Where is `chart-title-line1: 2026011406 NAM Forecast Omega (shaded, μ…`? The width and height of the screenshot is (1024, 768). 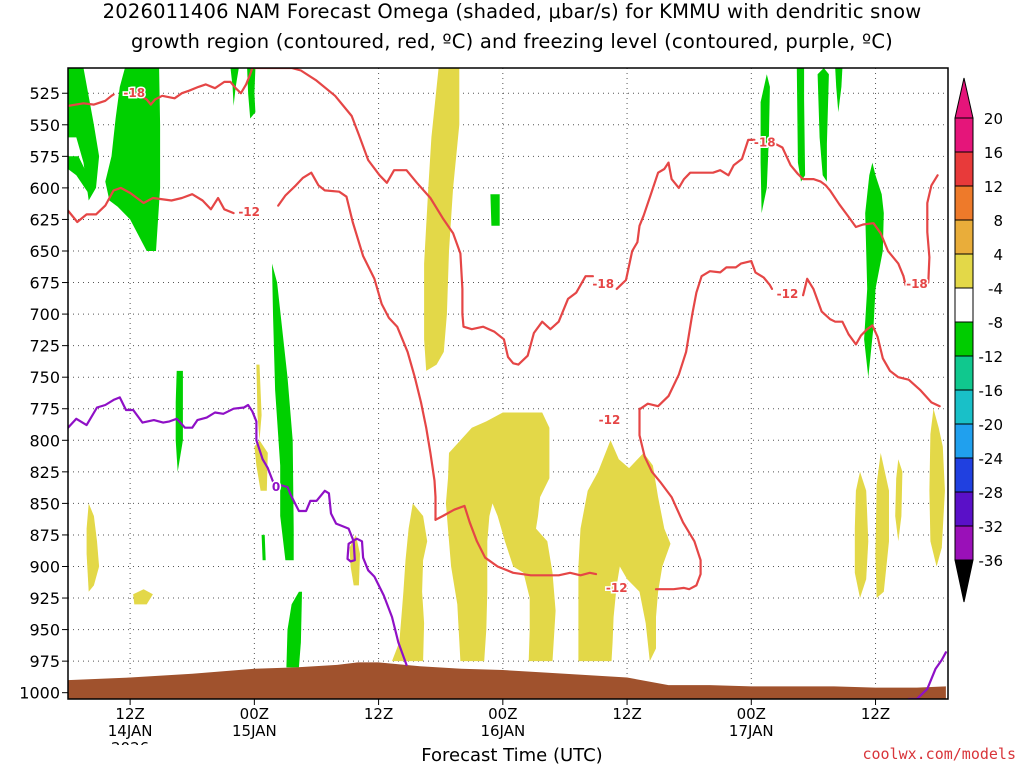
chart-title-line1: 2026011406 NAM Forecast Omega (shaded, μ… is located at coordinates (512, 11).